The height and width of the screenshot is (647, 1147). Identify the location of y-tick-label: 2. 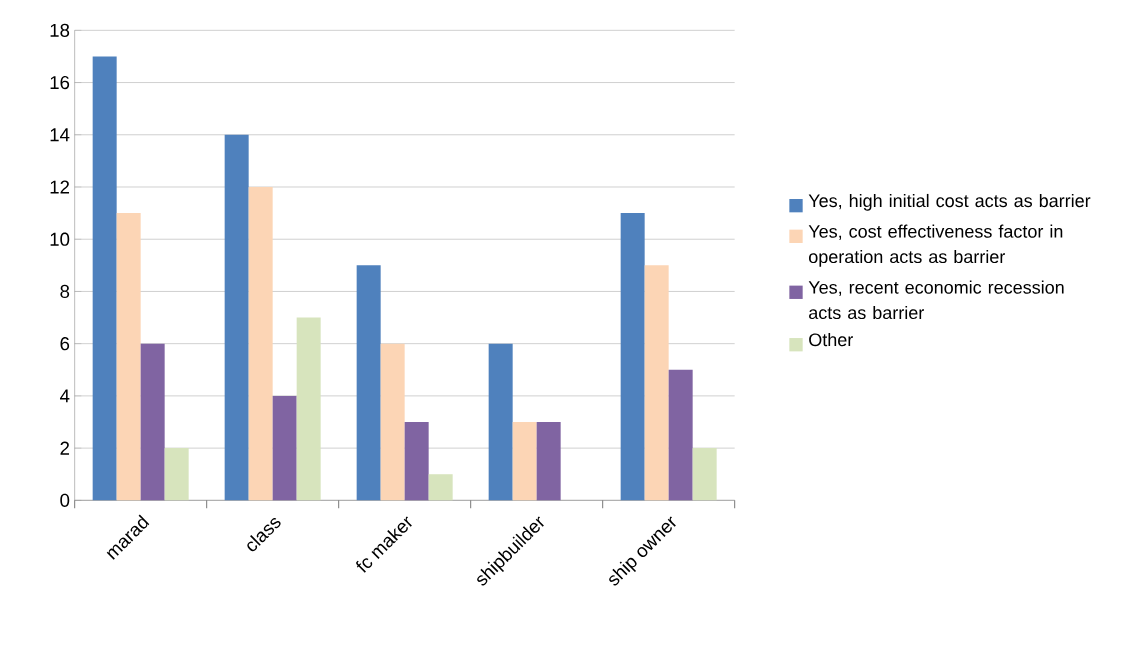
(65, 448).